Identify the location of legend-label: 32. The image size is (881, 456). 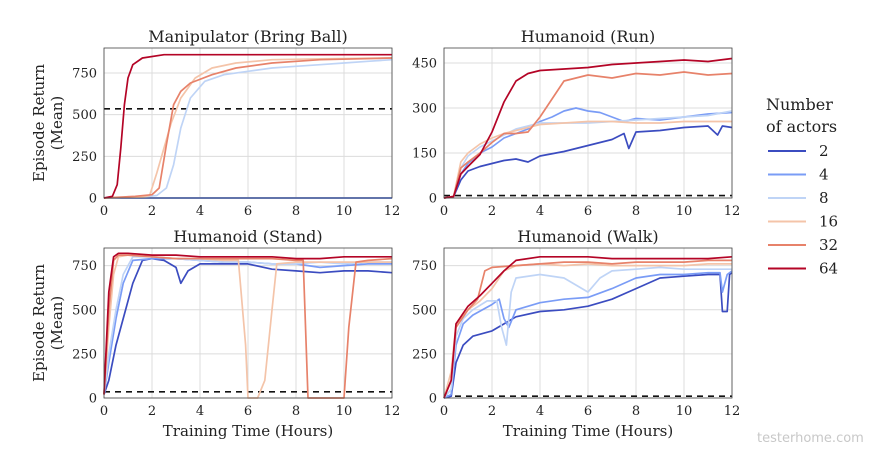
(828, 245).